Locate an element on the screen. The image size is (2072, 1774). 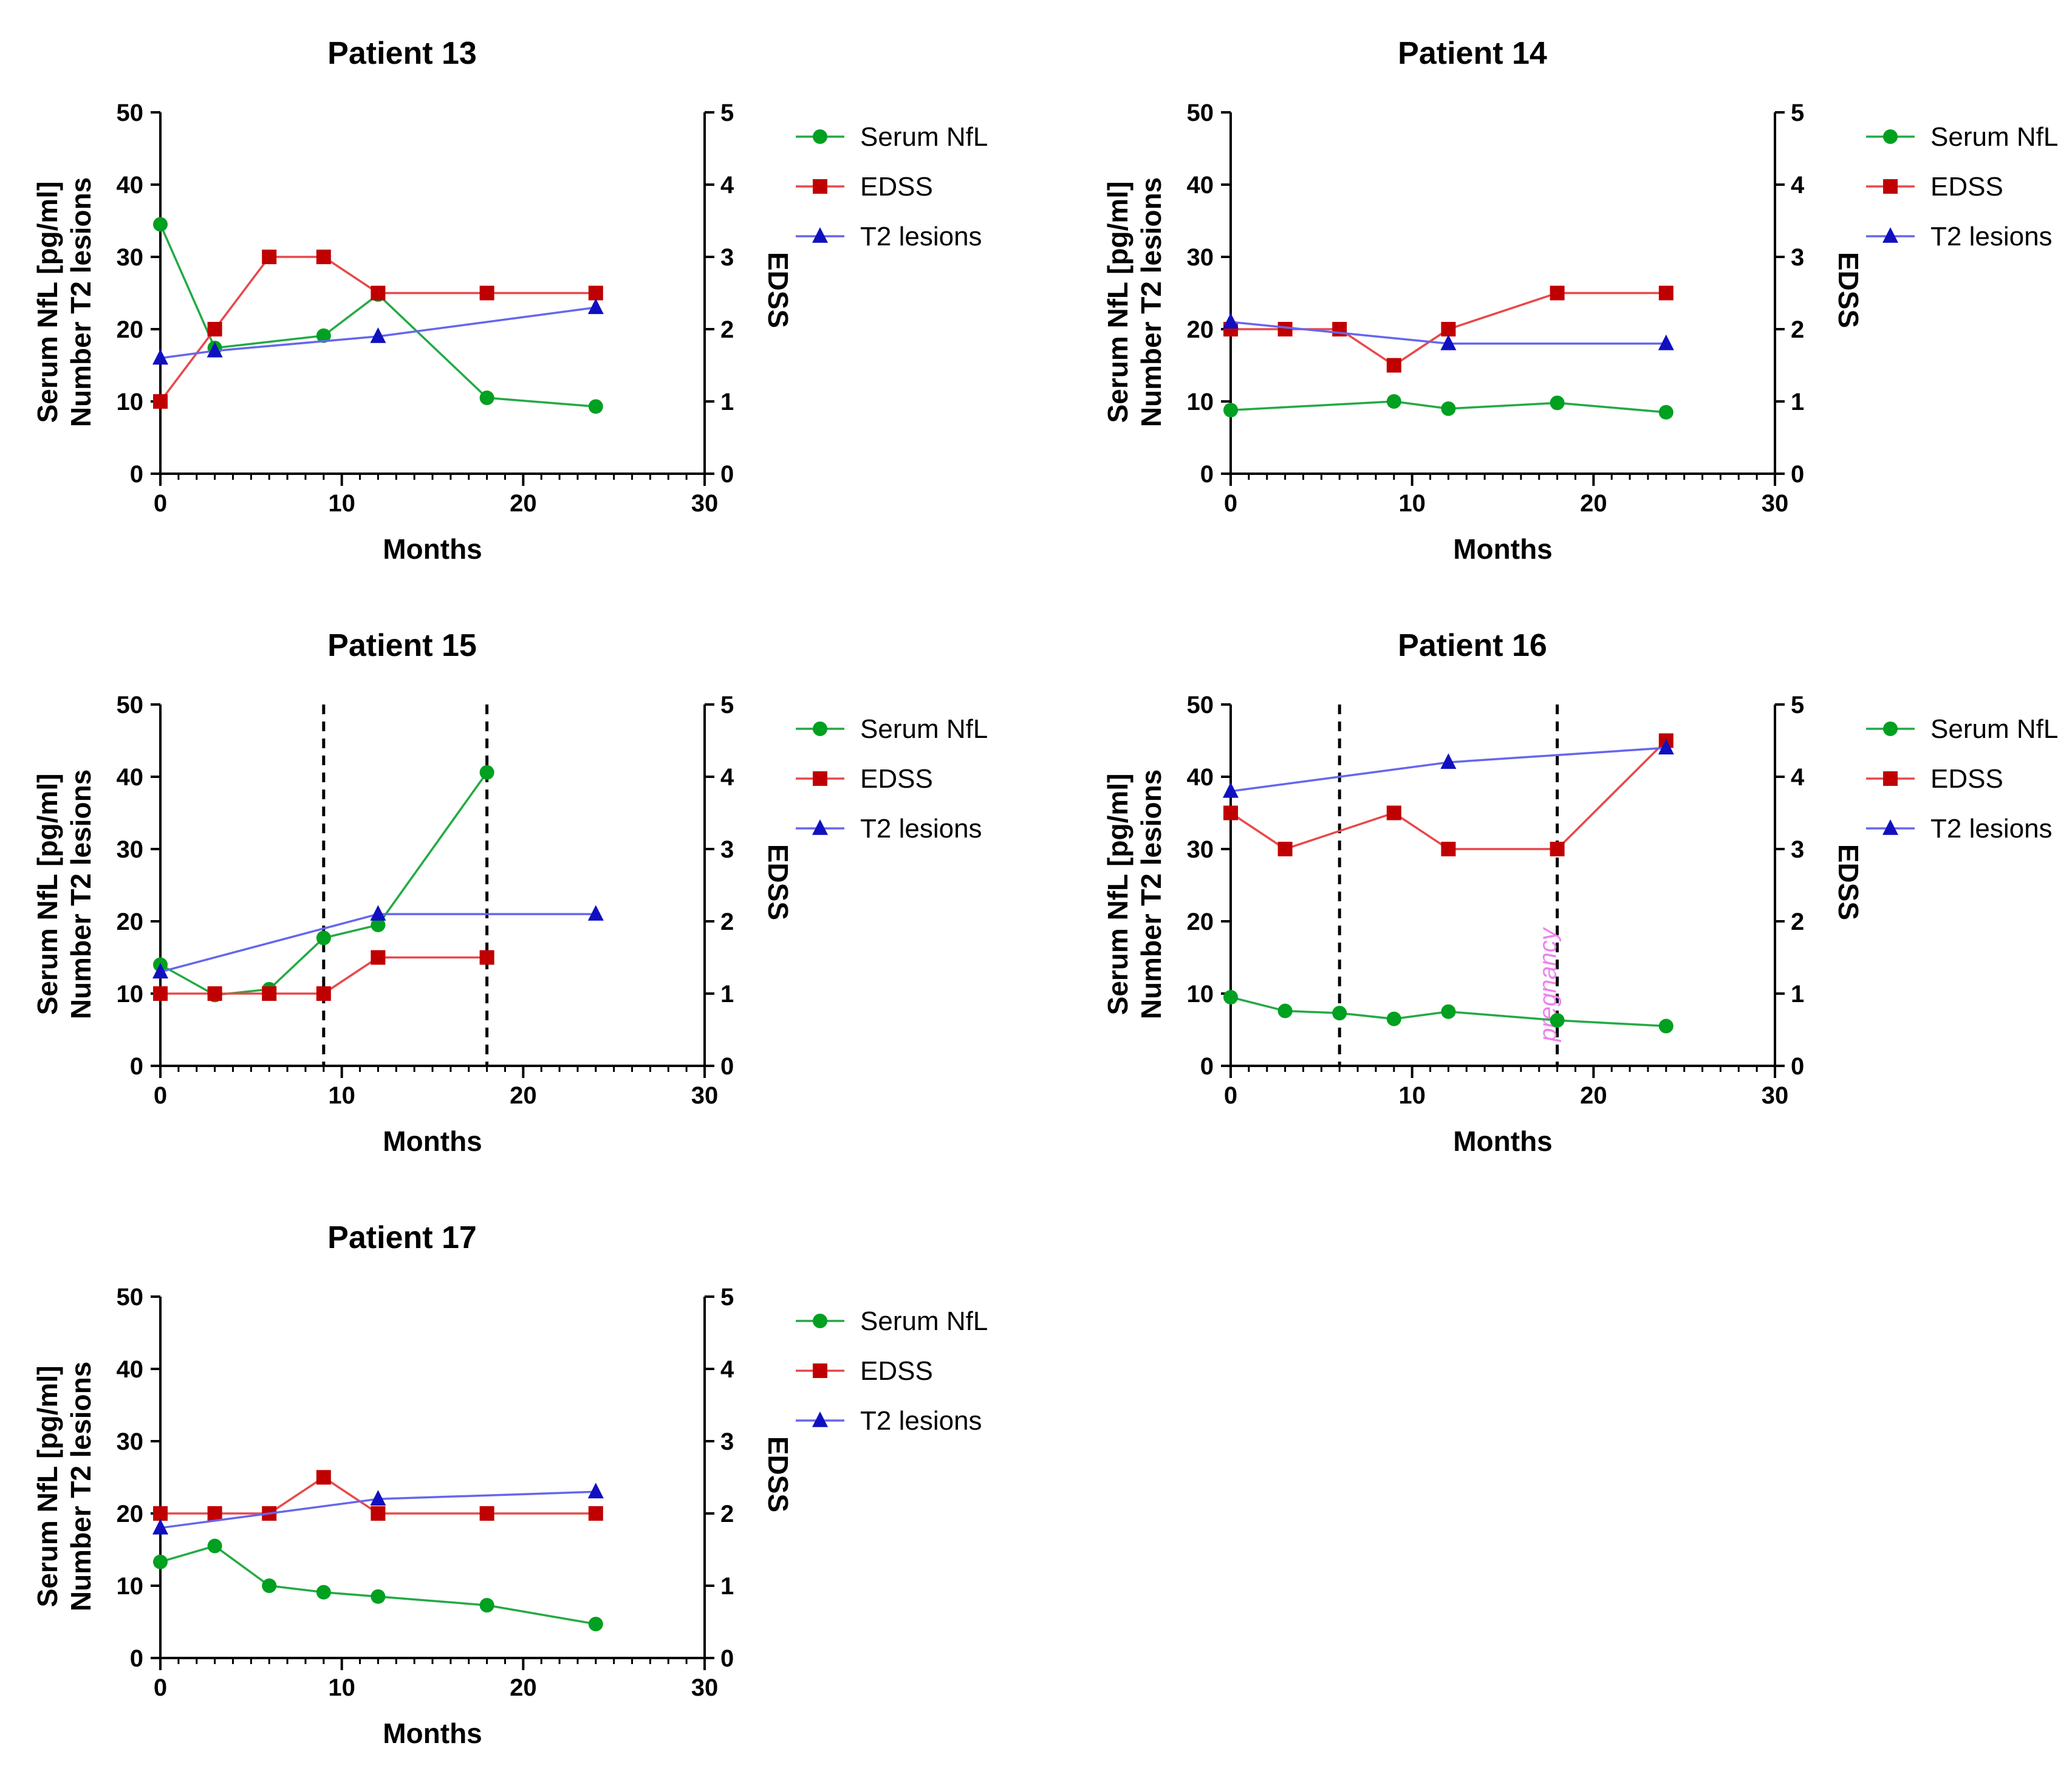
chart-title: Patient 15 is located at coordinates (402, 645).